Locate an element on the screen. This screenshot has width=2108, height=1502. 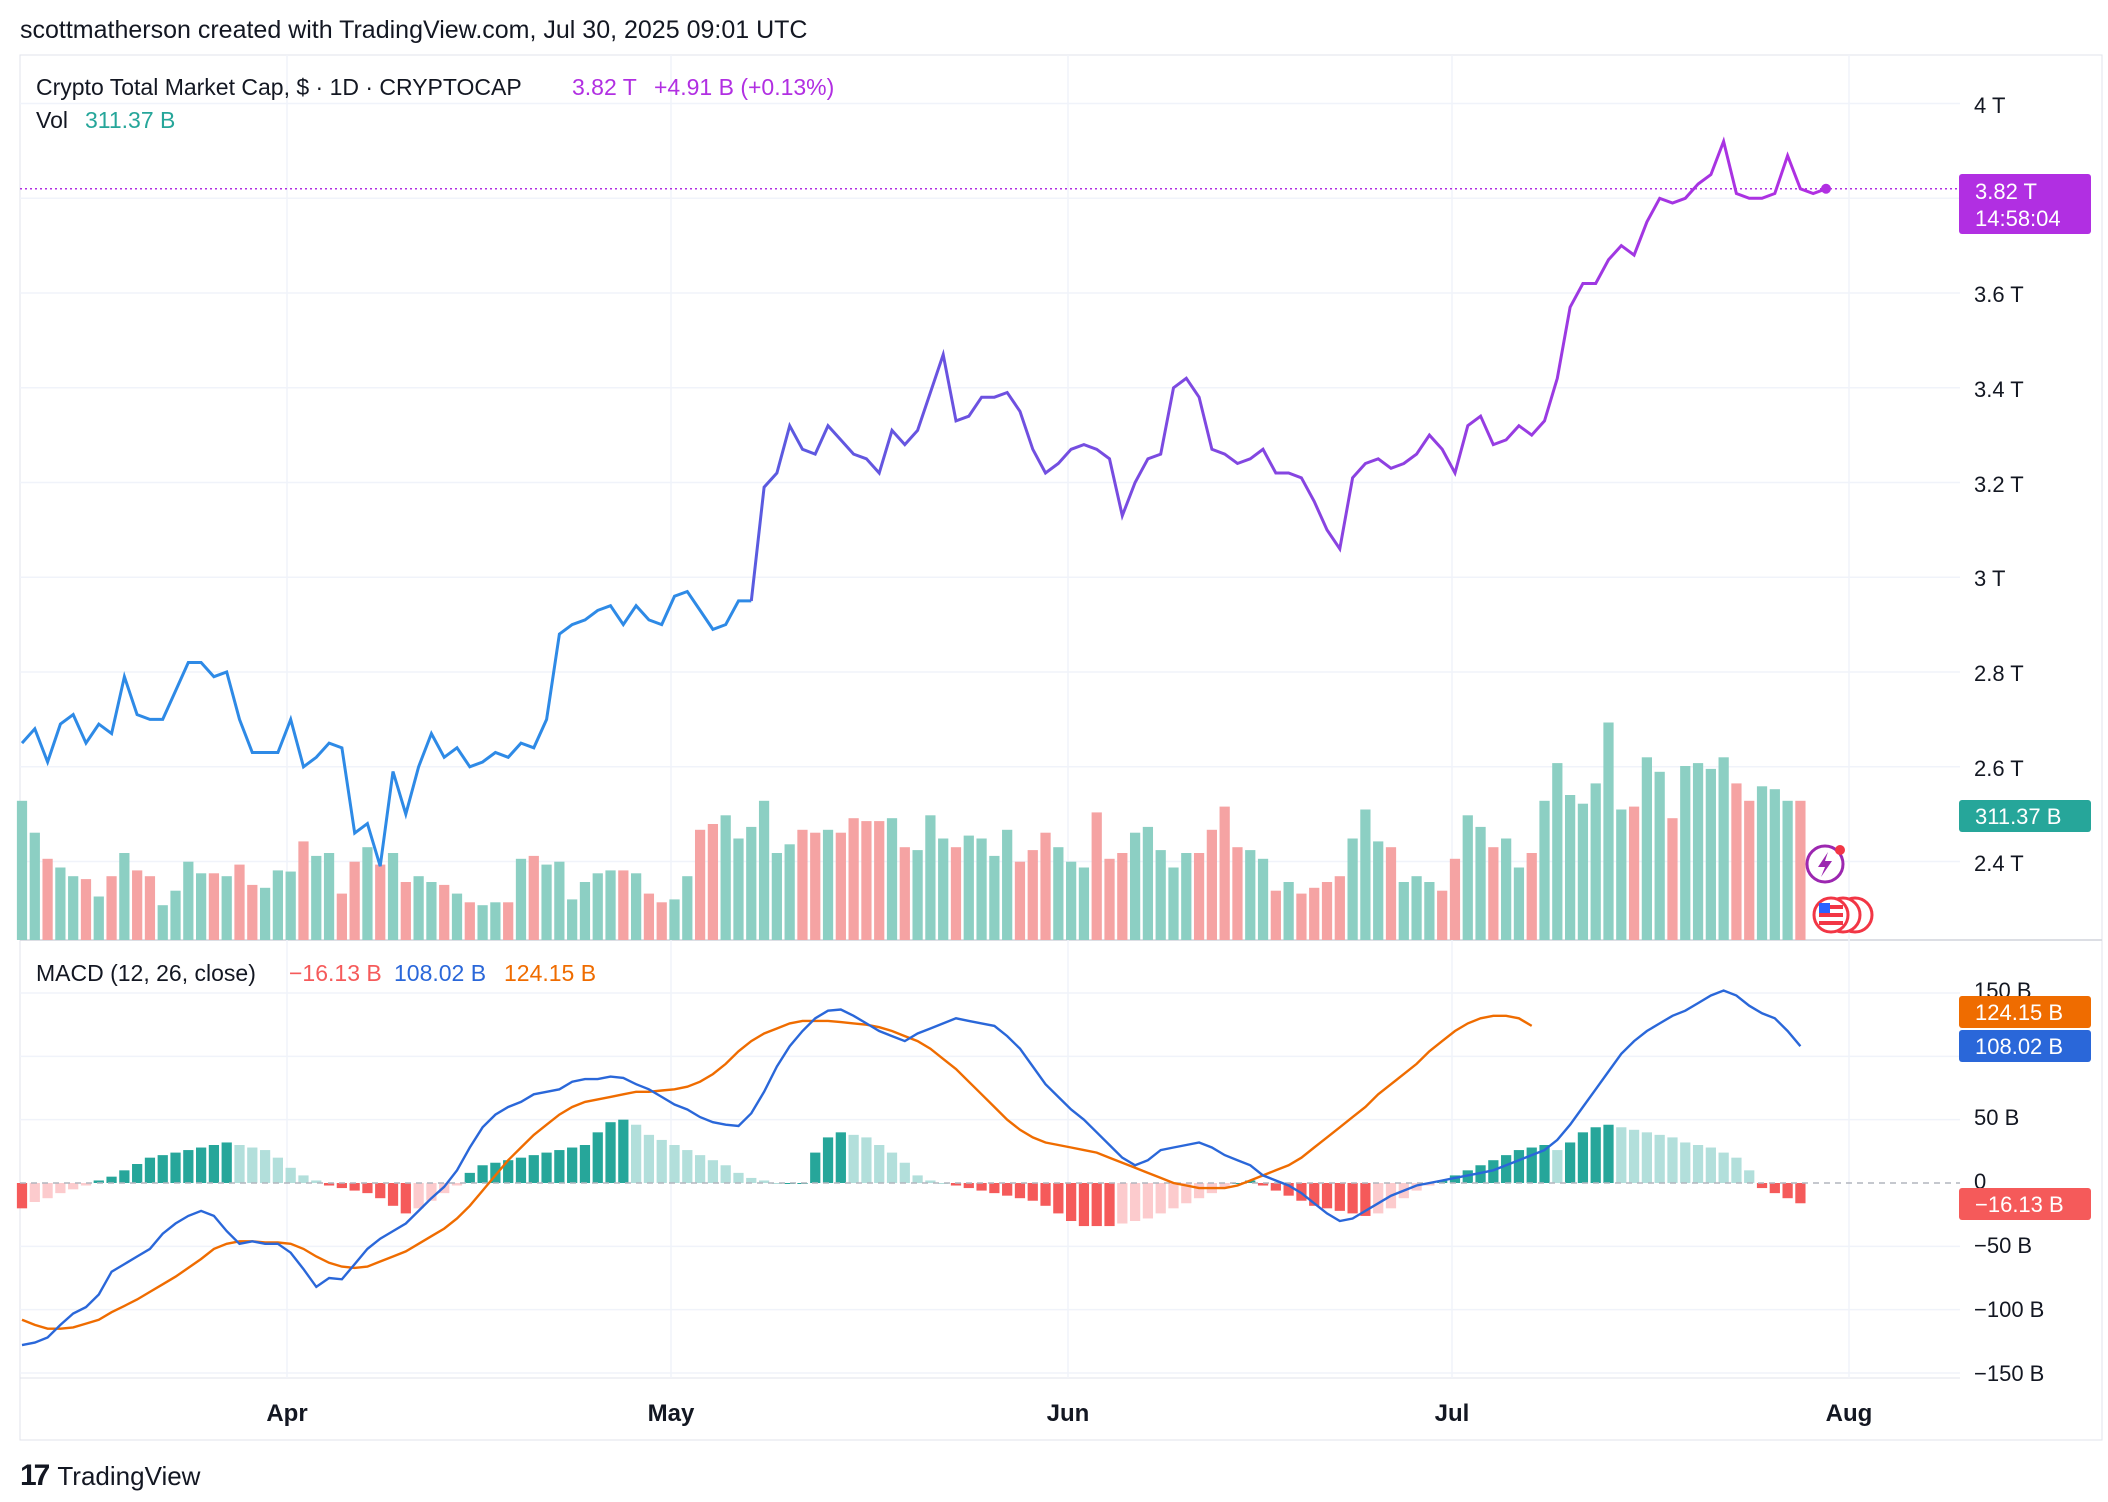
price-tick: 3.2 T is located at coordinates (1999, 484).